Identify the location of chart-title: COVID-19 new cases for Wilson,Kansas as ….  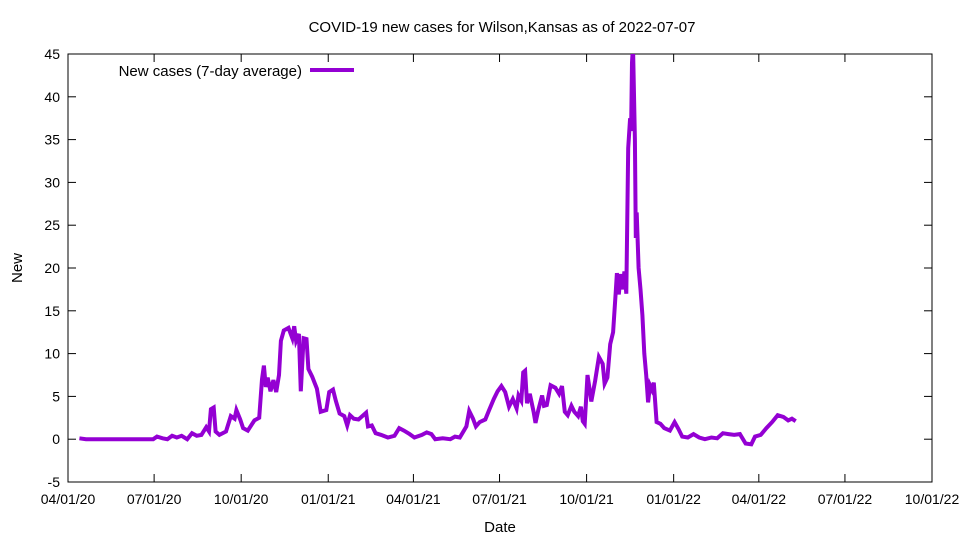
(502, 27).